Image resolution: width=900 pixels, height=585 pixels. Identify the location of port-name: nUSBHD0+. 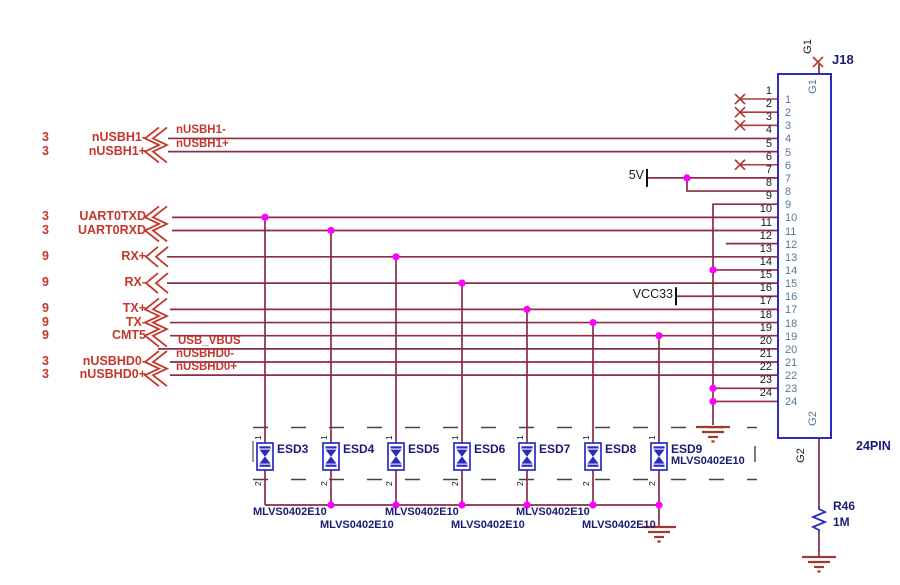
(112, 374).